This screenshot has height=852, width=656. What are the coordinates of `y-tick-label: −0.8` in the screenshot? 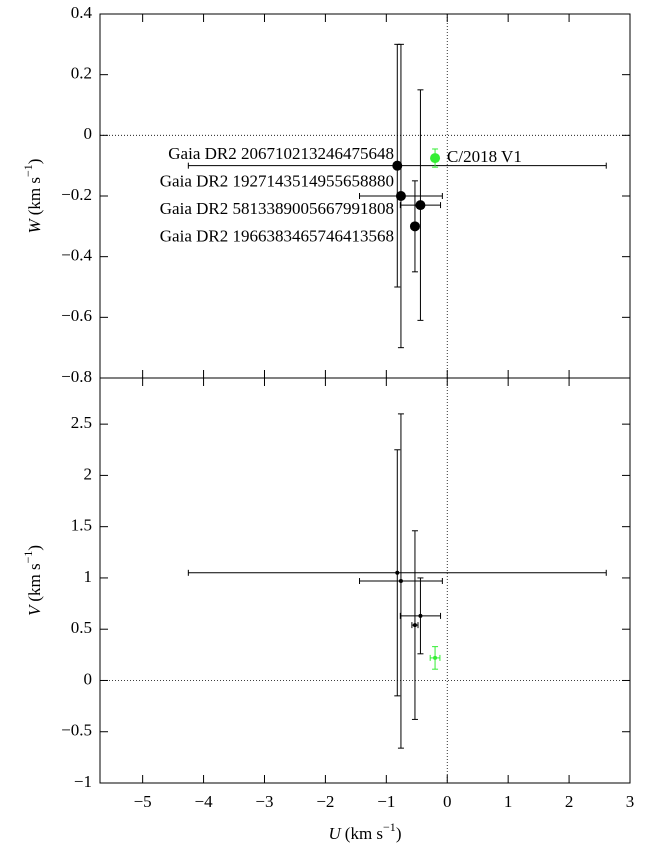 It's located at (76, 376).